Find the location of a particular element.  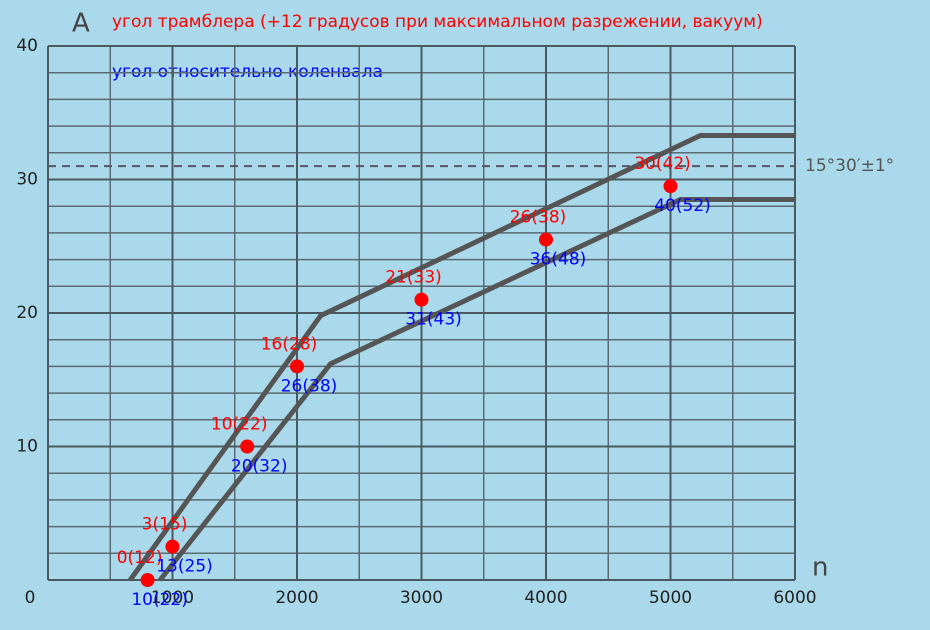

crank-label: 31(43) is located at coordinates (433, 320).